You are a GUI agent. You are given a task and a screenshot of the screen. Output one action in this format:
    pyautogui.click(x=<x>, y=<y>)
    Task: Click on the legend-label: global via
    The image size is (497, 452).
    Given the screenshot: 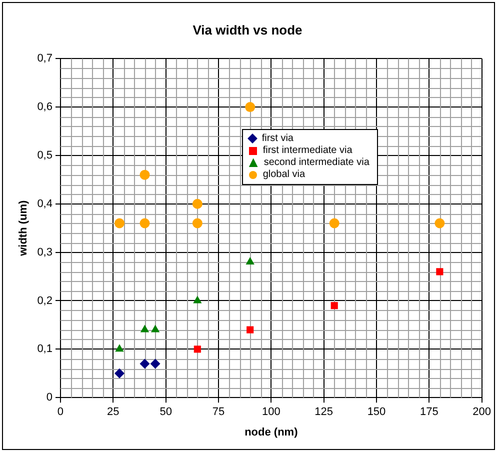 What is the action you would take?
    pyautogui.click(x=284, y=174)
    